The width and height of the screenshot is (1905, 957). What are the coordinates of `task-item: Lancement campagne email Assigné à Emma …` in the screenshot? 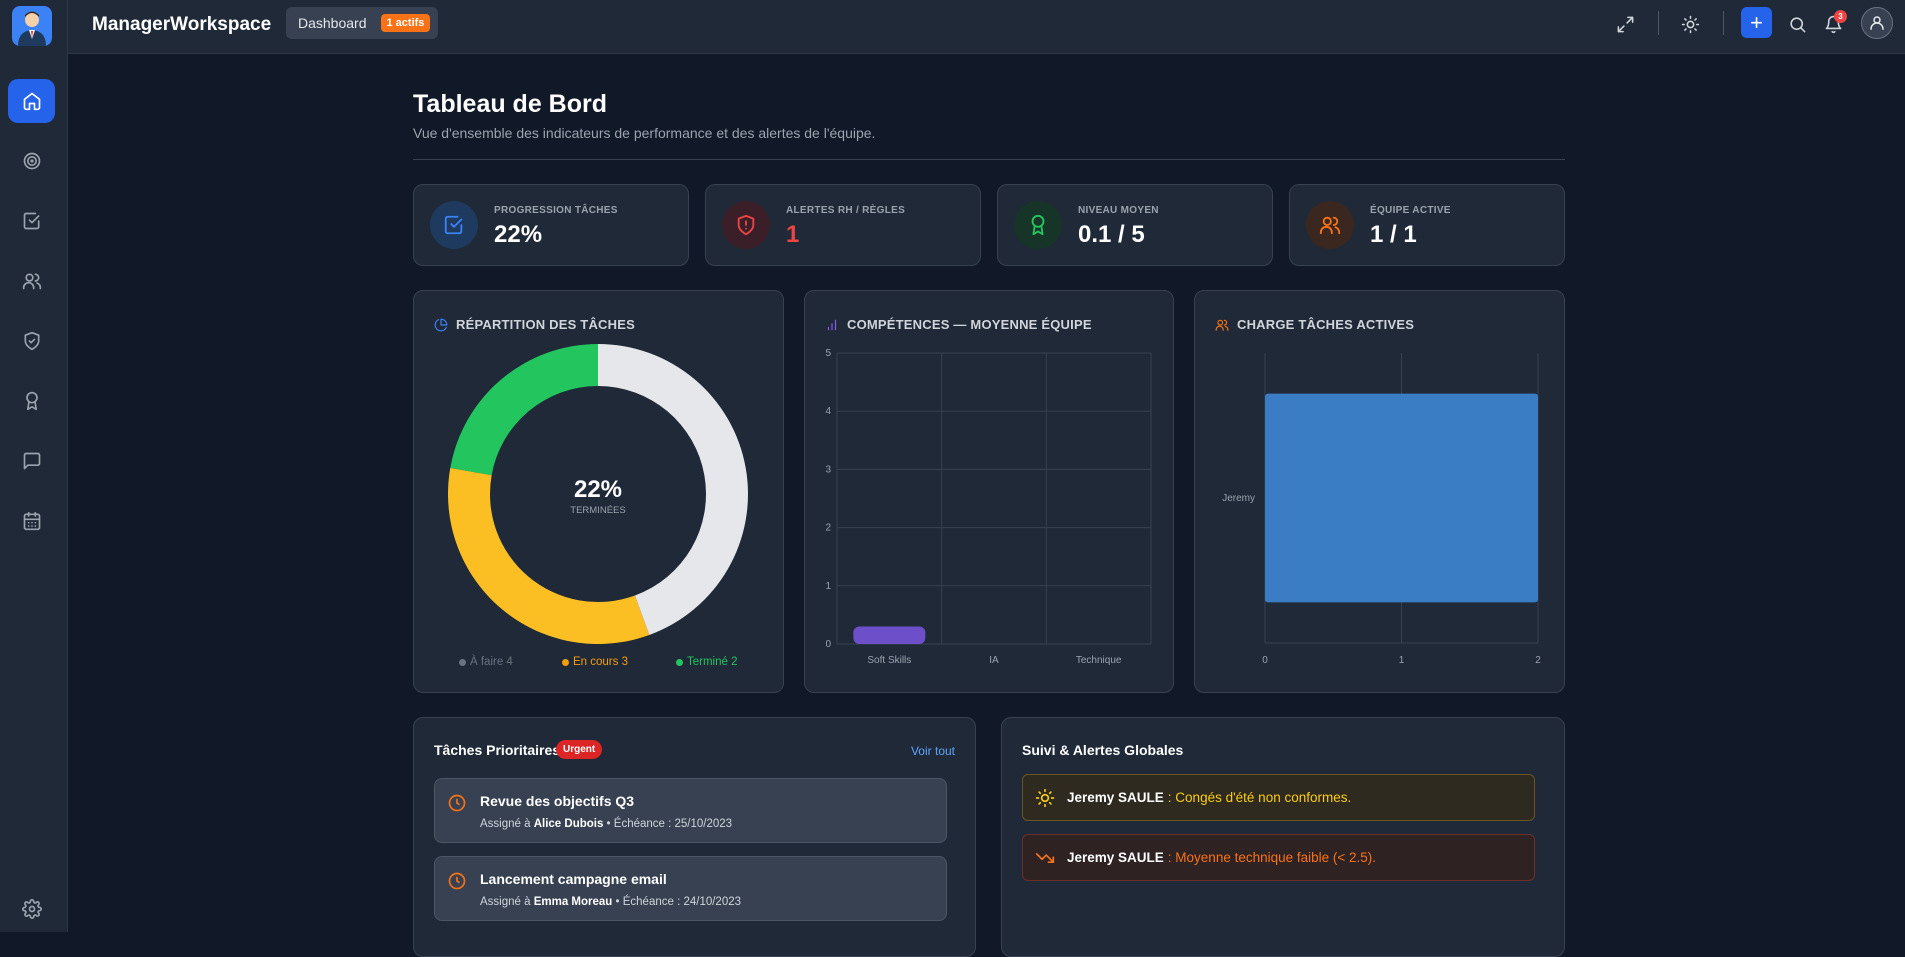 It's located at (690, 888).